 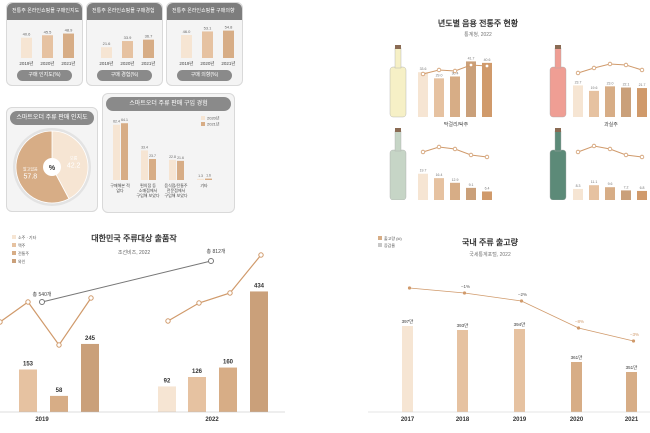 What do you see at coordinates (398, 130) in the screenshot?
I see `bottle-cap-icon` at bounding box center [398, 130].